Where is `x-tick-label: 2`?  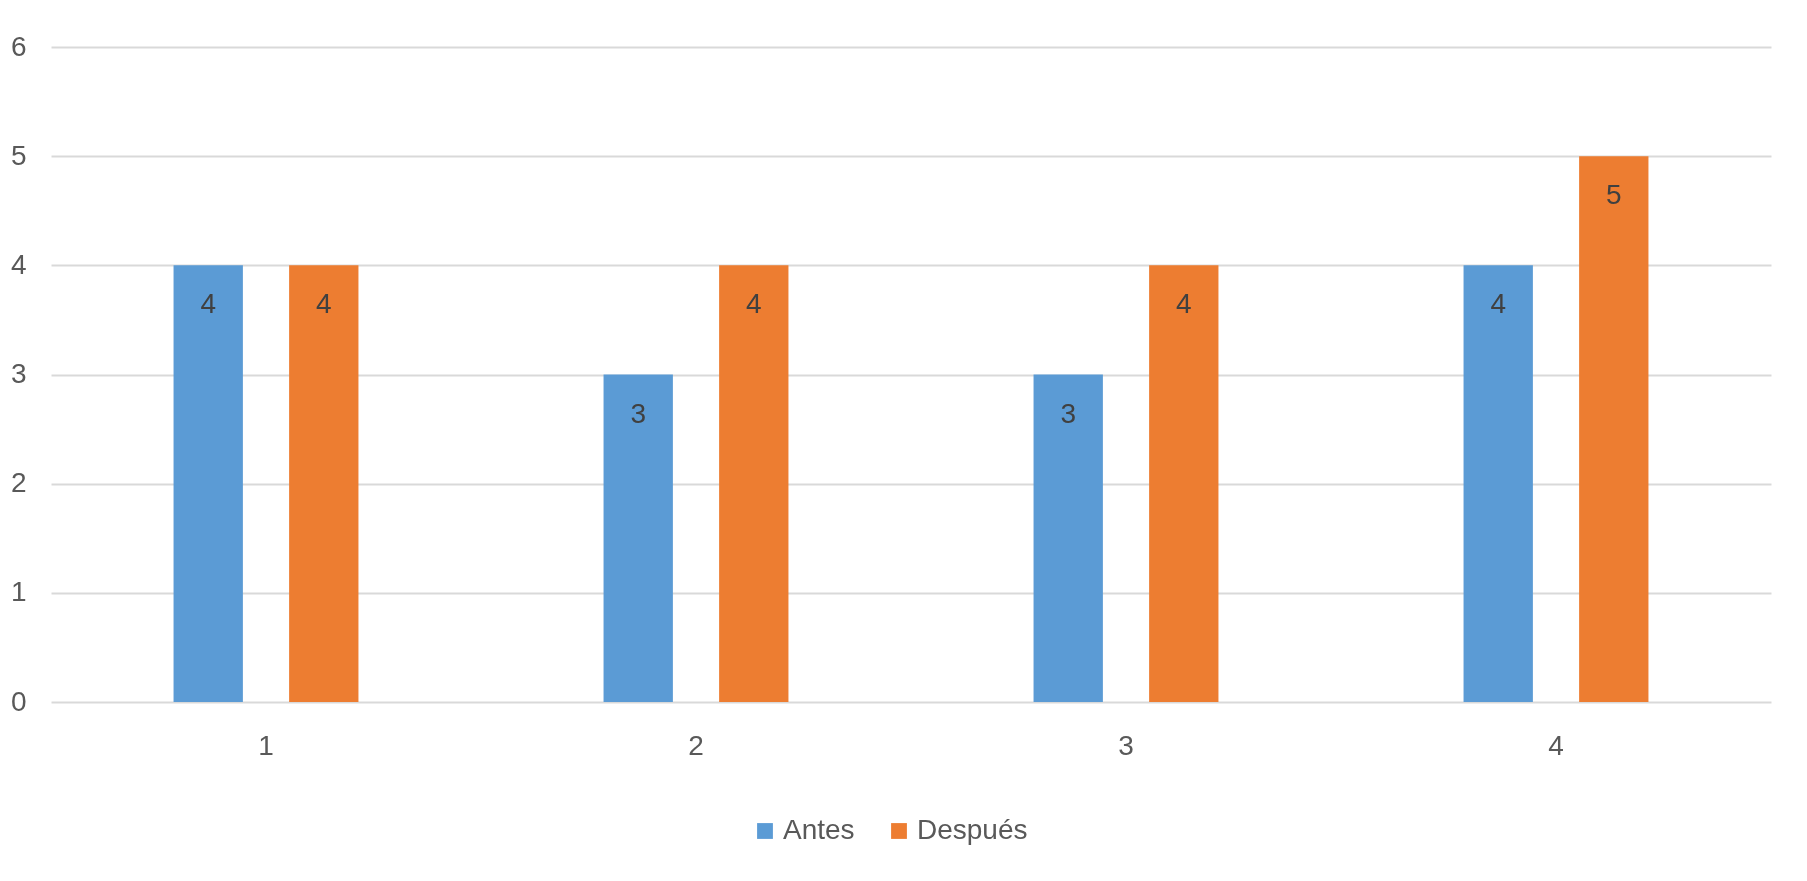
x-tick-label: 2 is located at coordinates (696, 745).